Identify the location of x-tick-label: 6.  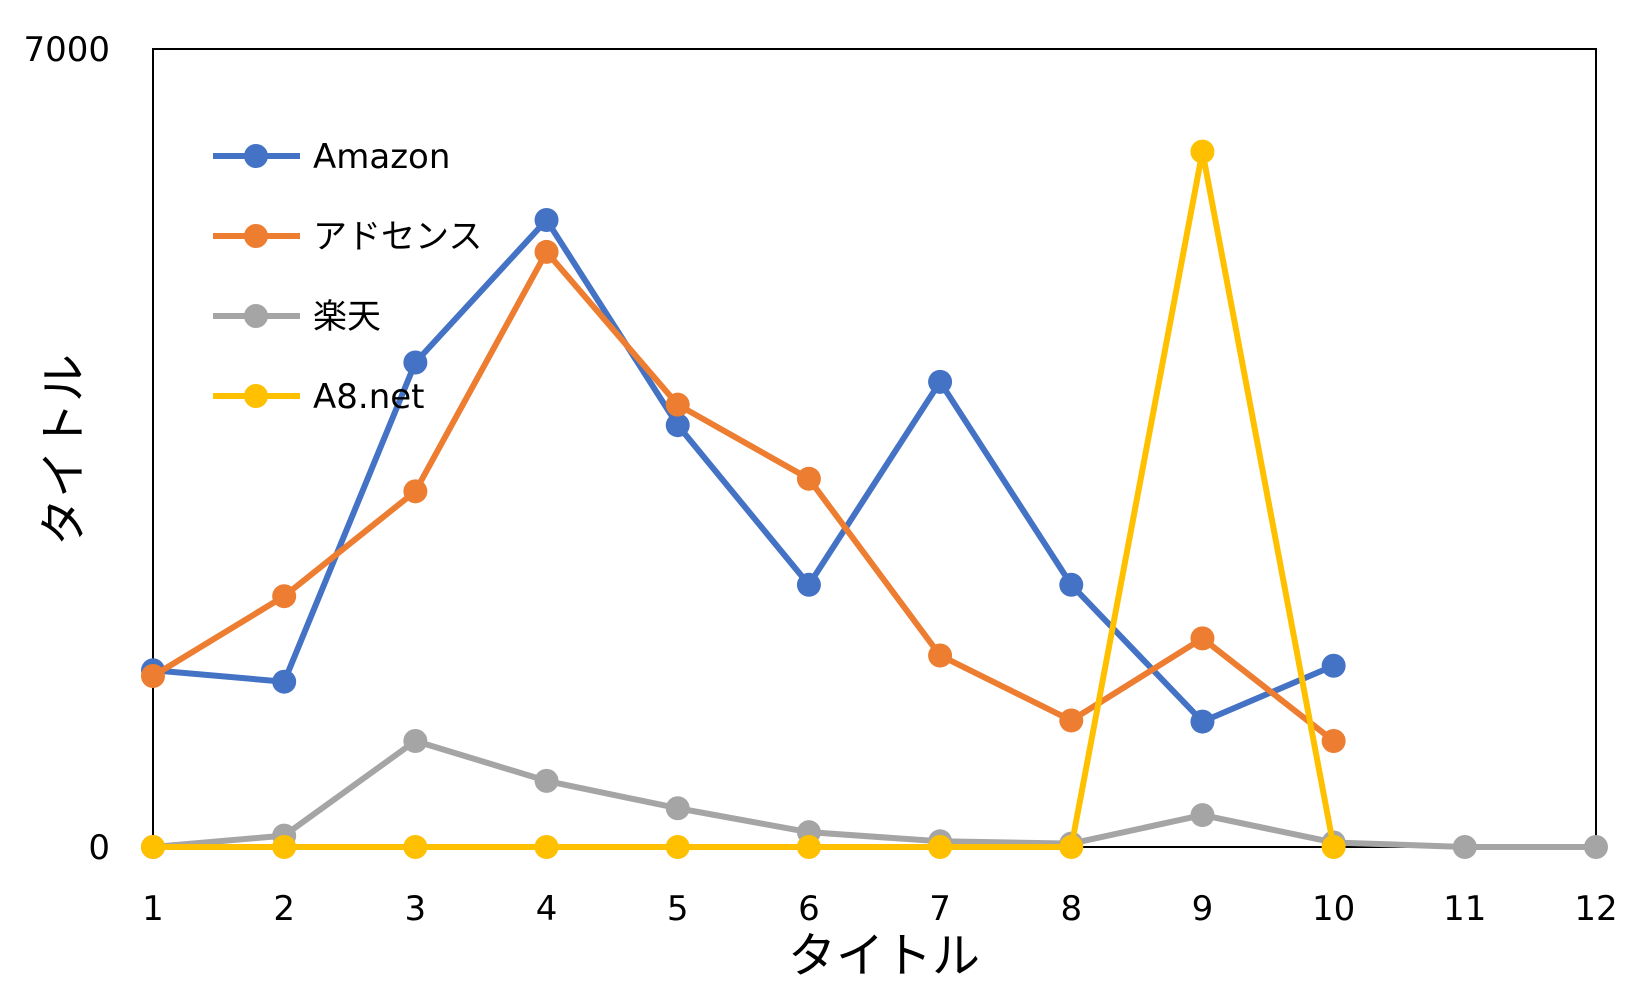
(809, 909).